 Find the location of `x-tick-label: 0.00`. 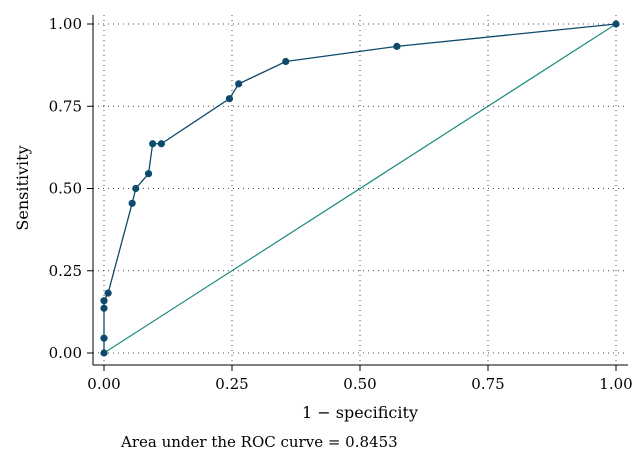

x-tick-label: 0.00 is located at coordinates (103, 384).